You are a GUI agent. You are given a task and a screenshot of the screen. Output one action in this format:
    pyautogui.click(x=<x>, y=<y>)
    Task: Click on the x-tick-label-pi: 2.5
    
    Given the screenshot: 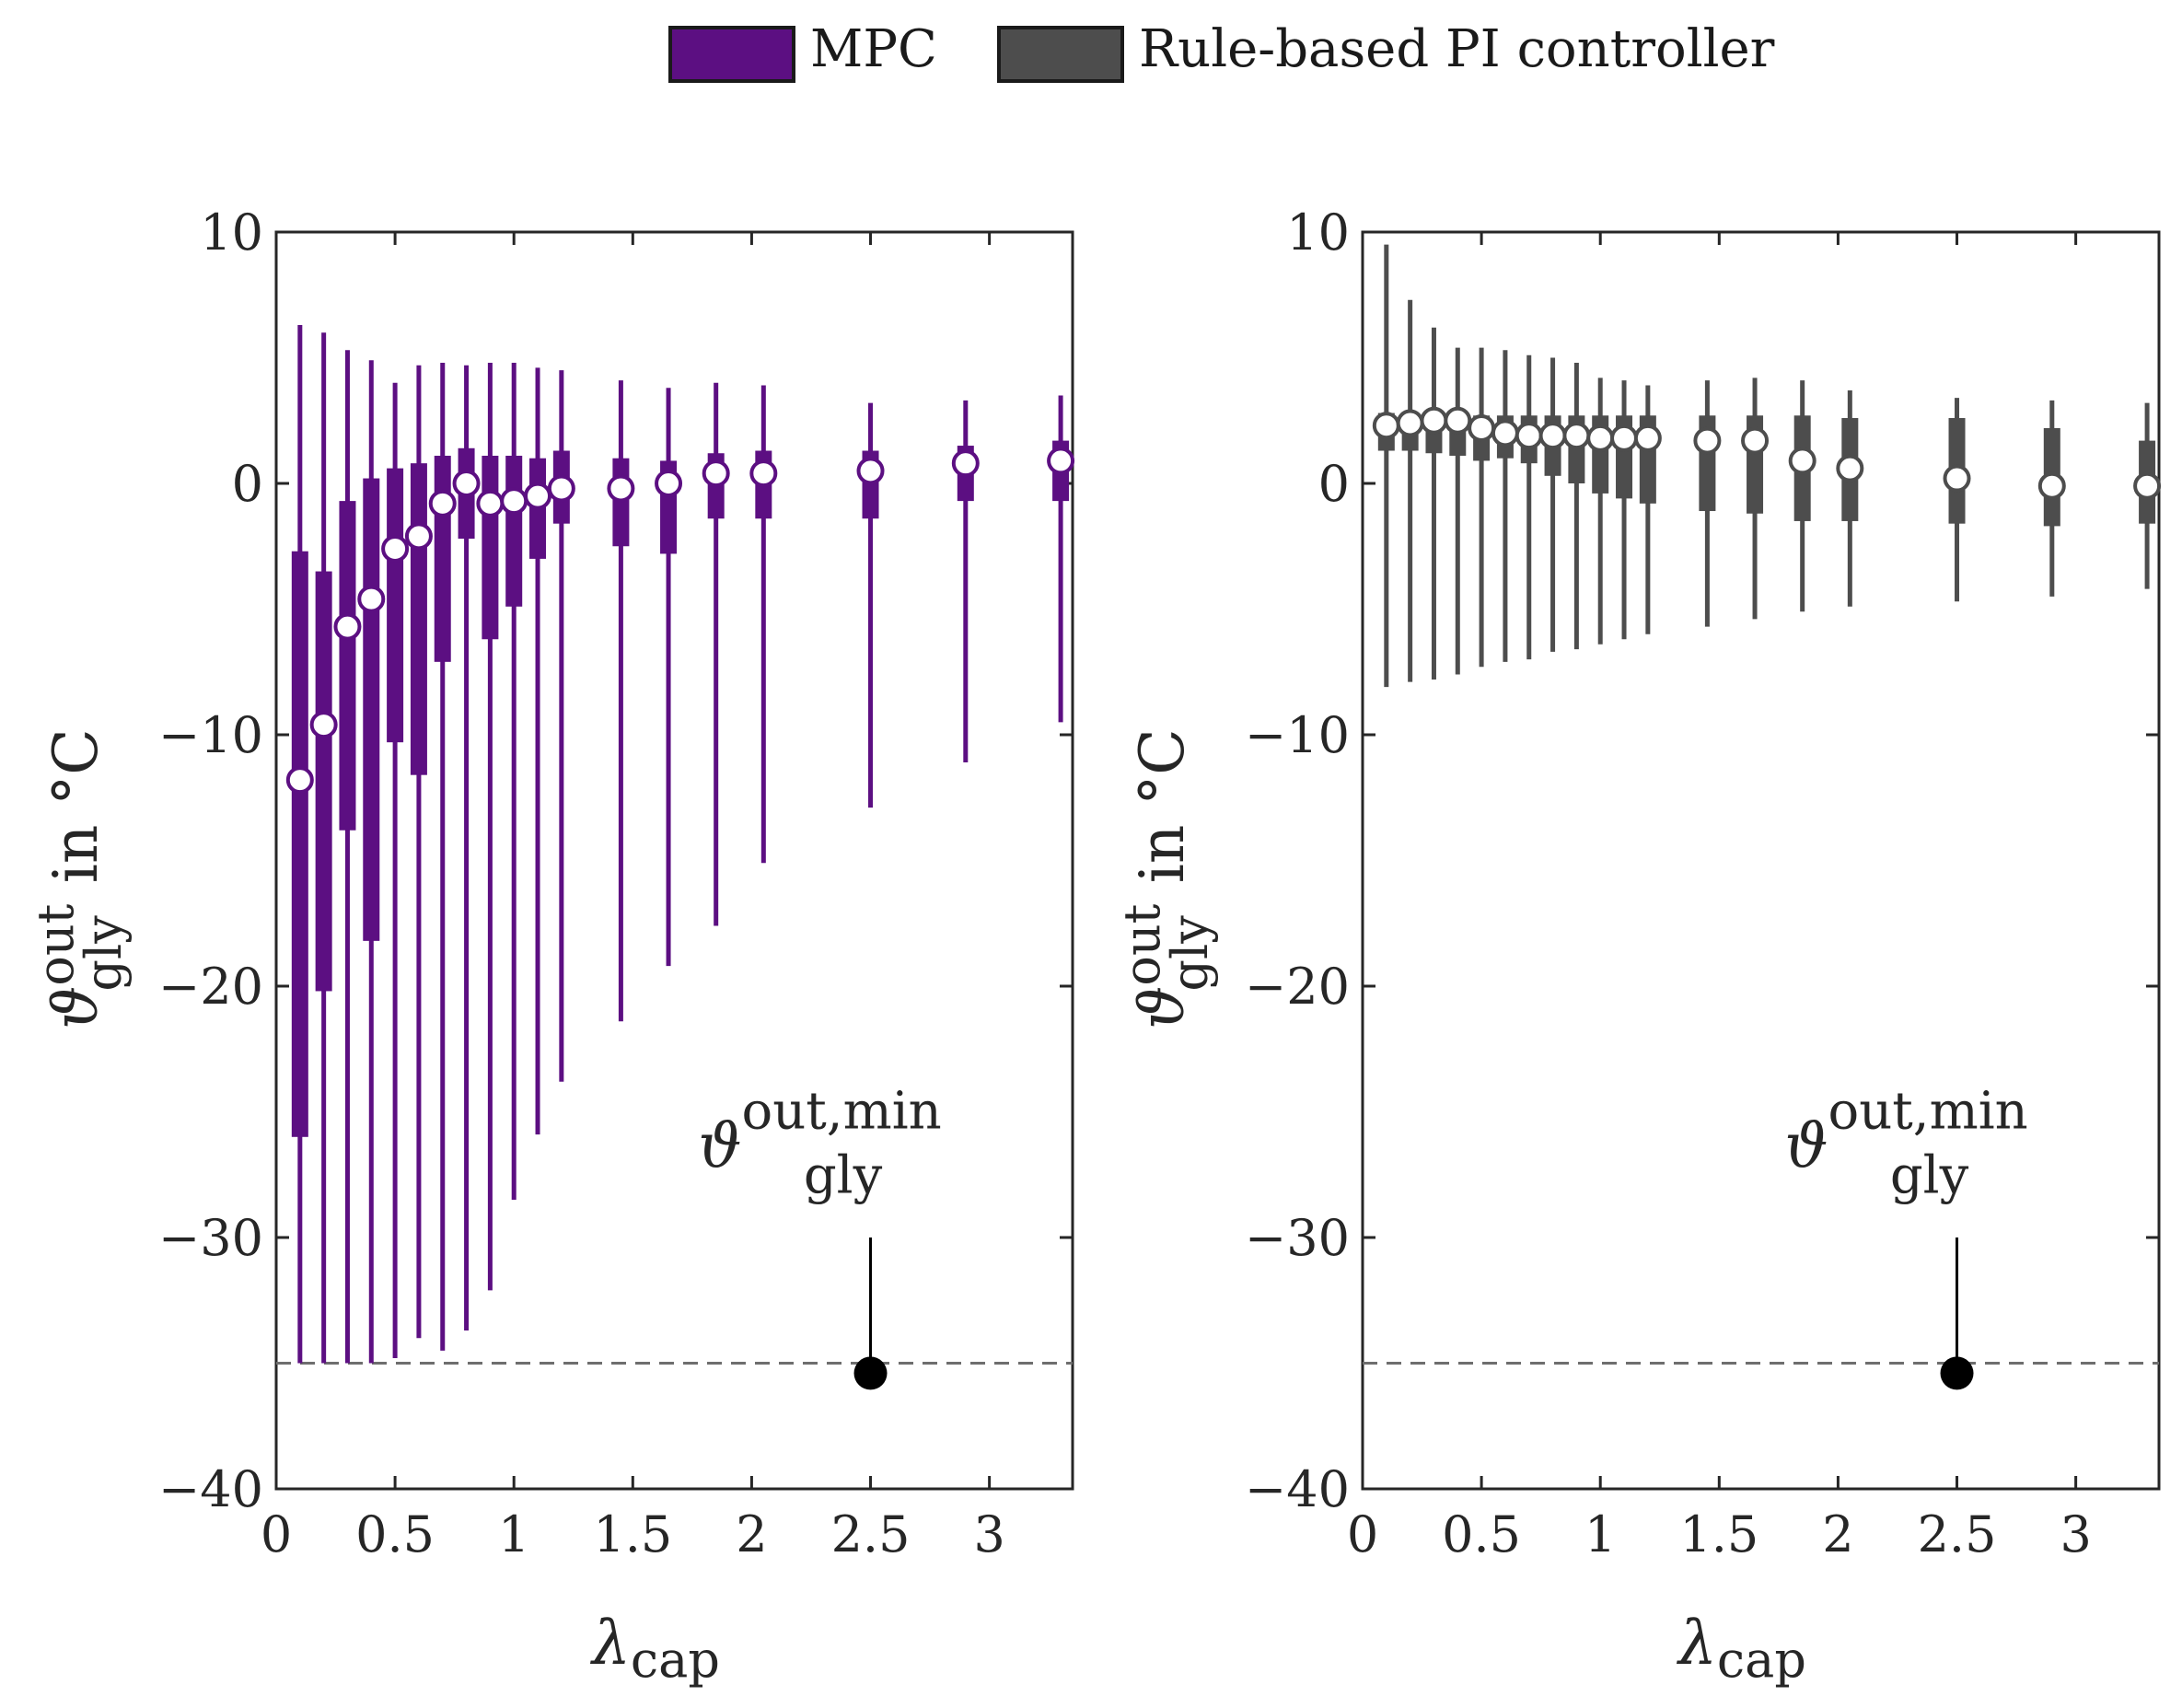 What is the action you would take?
    pyautogui.click(x=1957, y=1534)
    